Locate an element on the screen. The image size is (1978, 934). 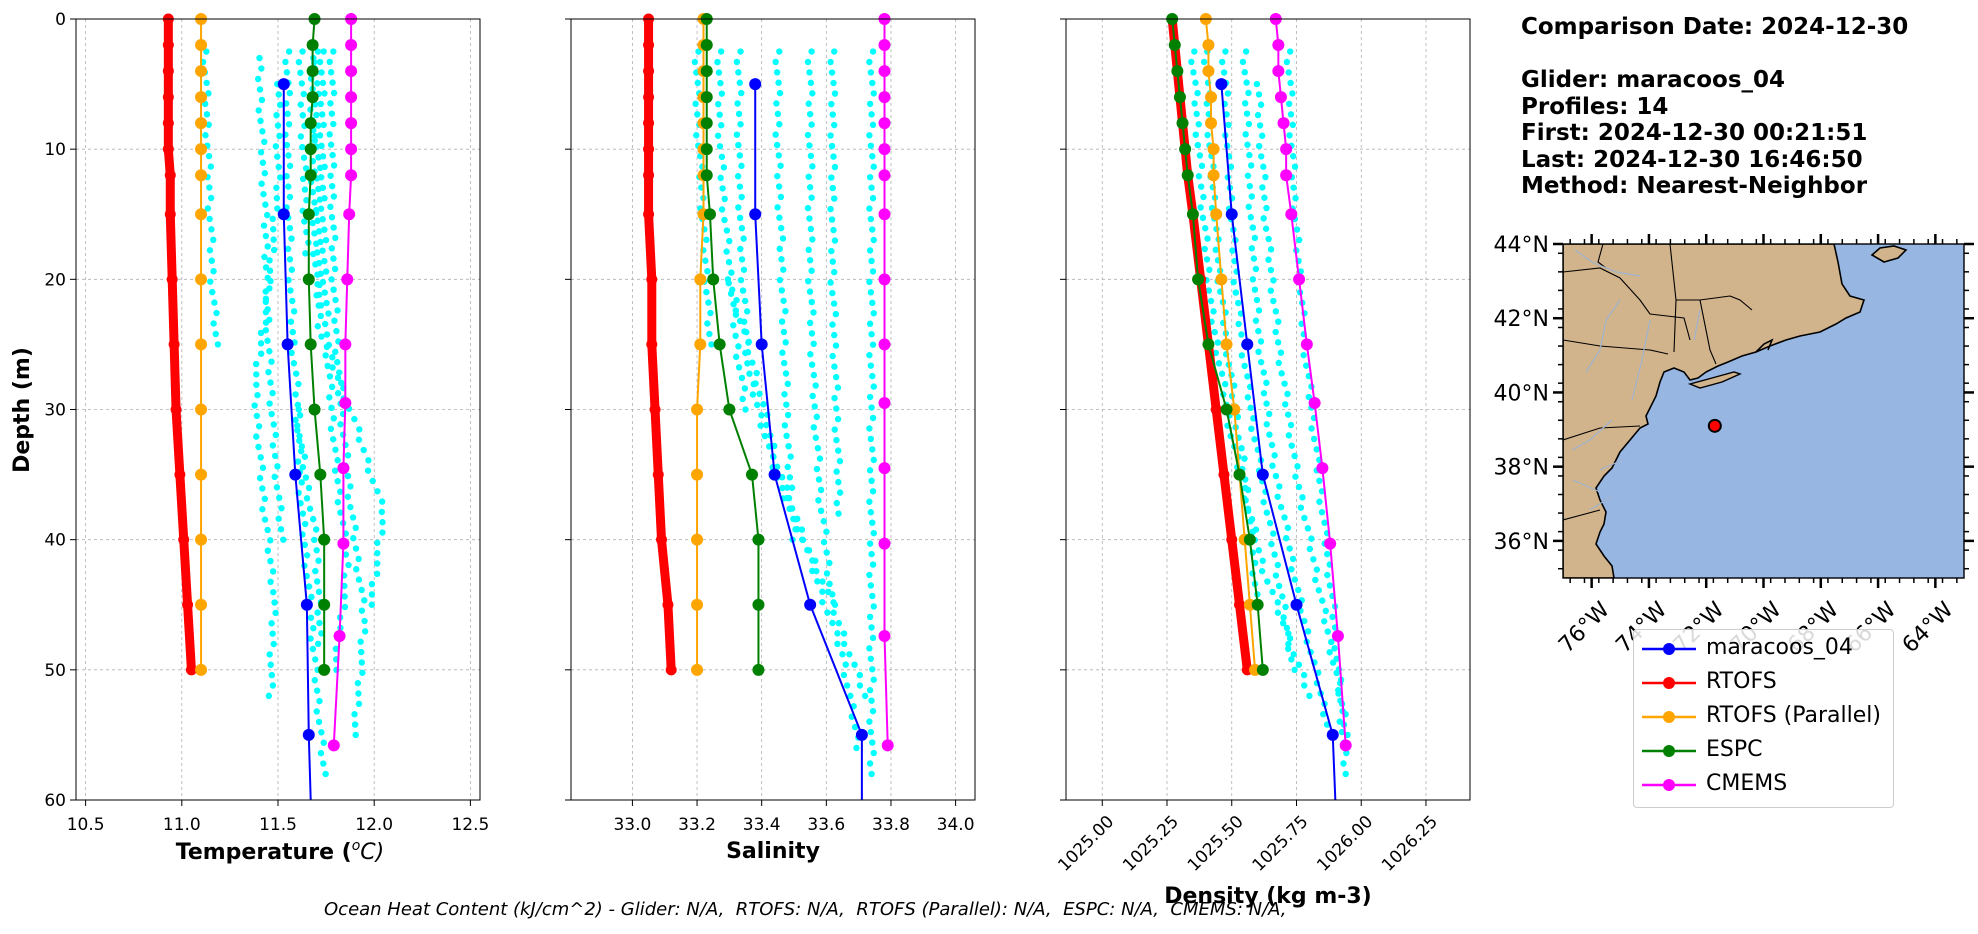
salinity-axis-label: Salinity is located at coordinates (773, 851).